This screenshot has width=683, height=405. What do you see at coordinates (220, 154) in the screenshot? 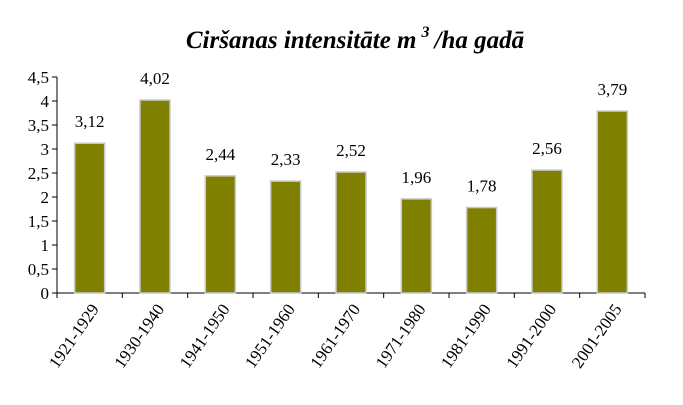
I see `data-label: 2,44` at bounding box center [220, 154].